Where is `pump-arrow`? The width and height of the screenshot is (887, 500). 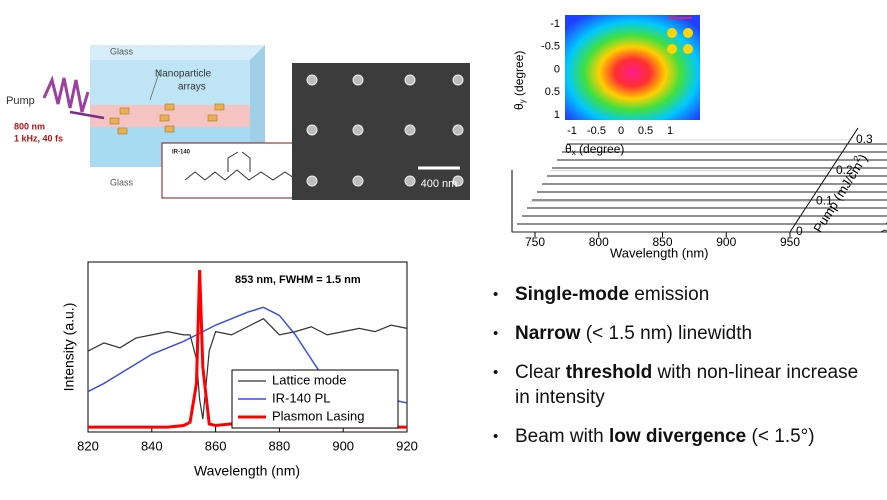 pump-arrow is located at coordinates (87, 115).